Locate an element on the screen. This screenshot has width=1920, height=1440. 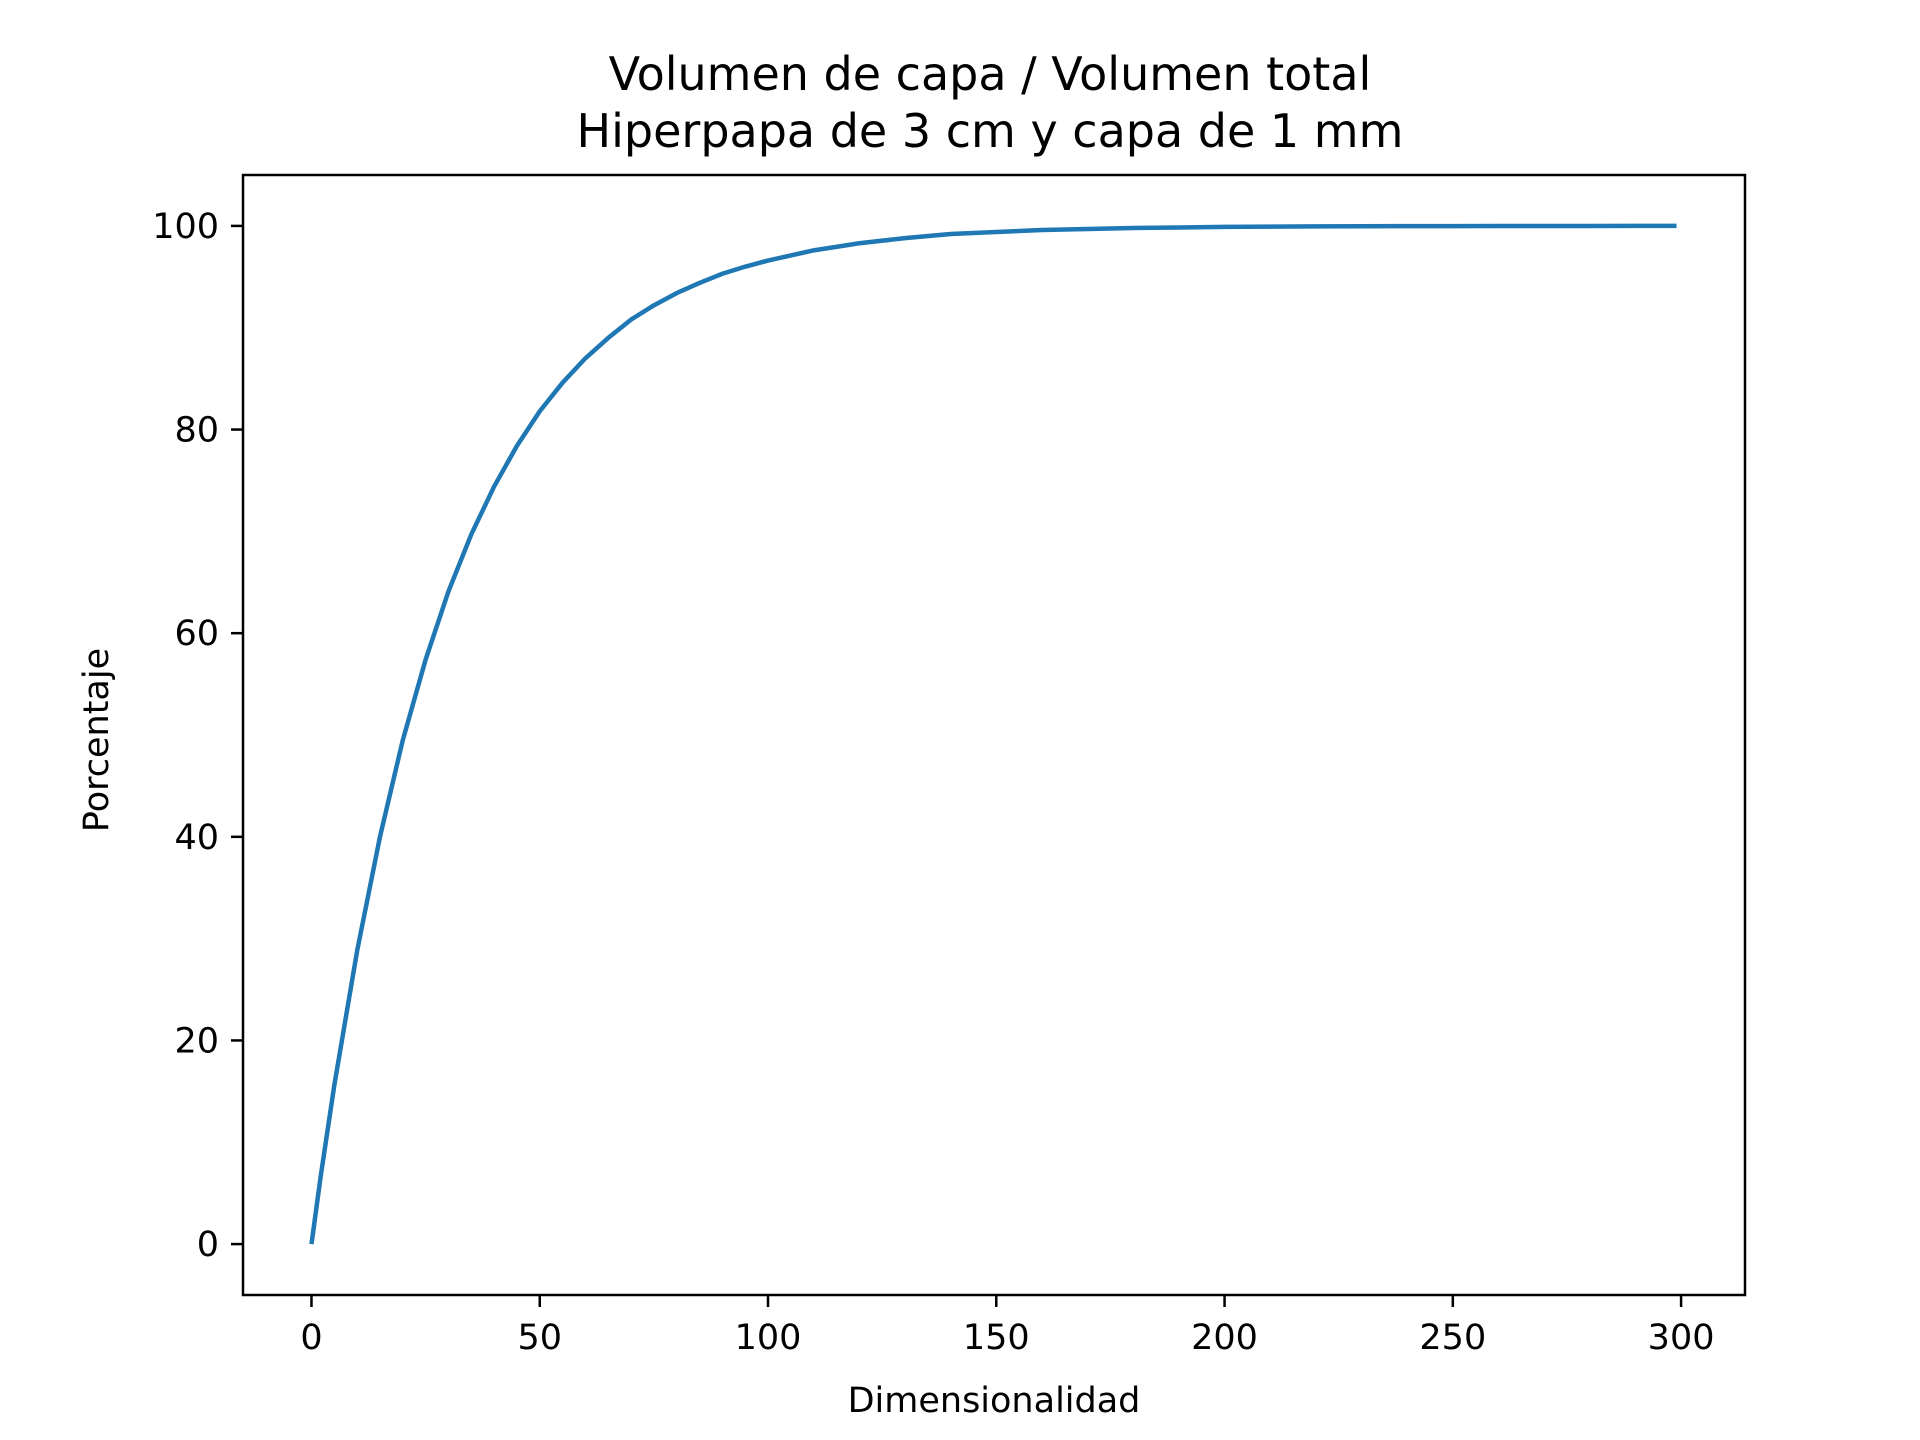
y-tick-label: 60 is located at coordinates (196, 634).